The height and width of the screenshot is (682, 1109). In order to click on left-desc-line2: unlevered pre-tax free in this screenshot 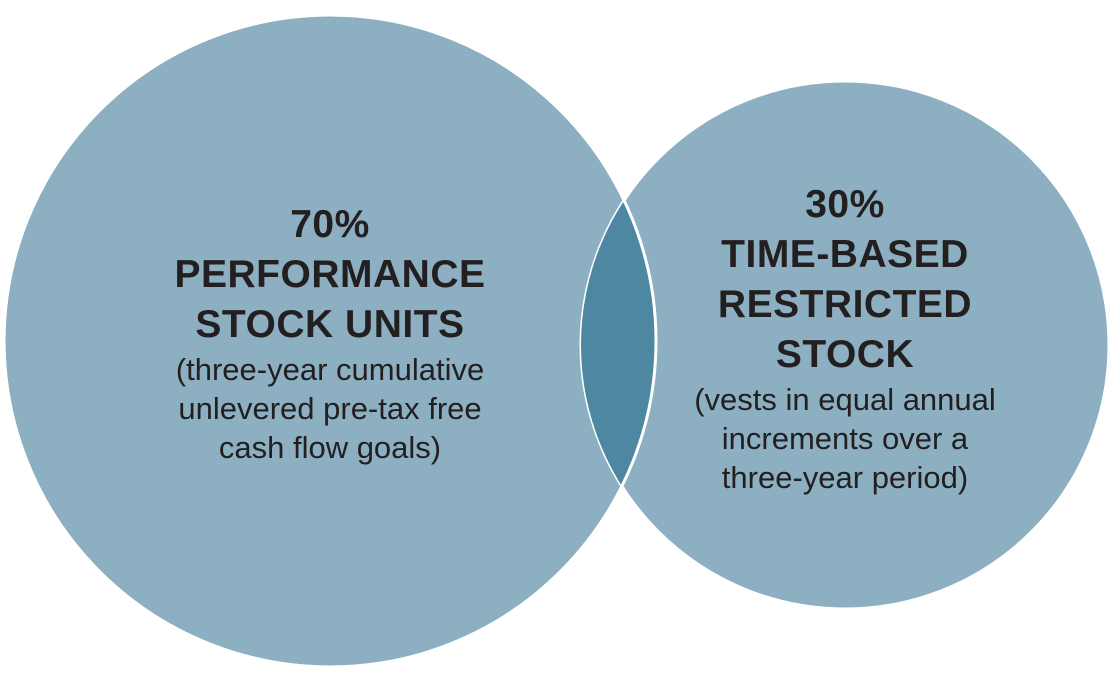, I will do `click(330, 408)`.